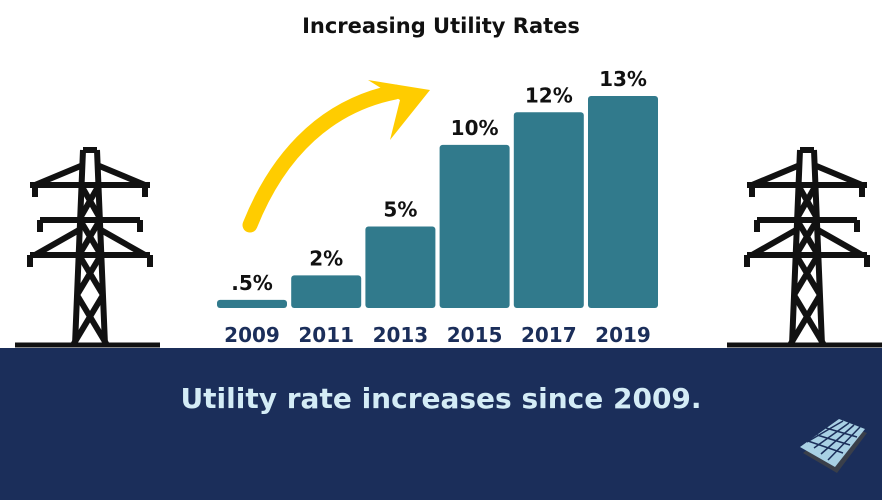 The image size is (882, 500). Describe the element at coordinates (548, 210) in the screenshot. I see `bar-2017` at that location.